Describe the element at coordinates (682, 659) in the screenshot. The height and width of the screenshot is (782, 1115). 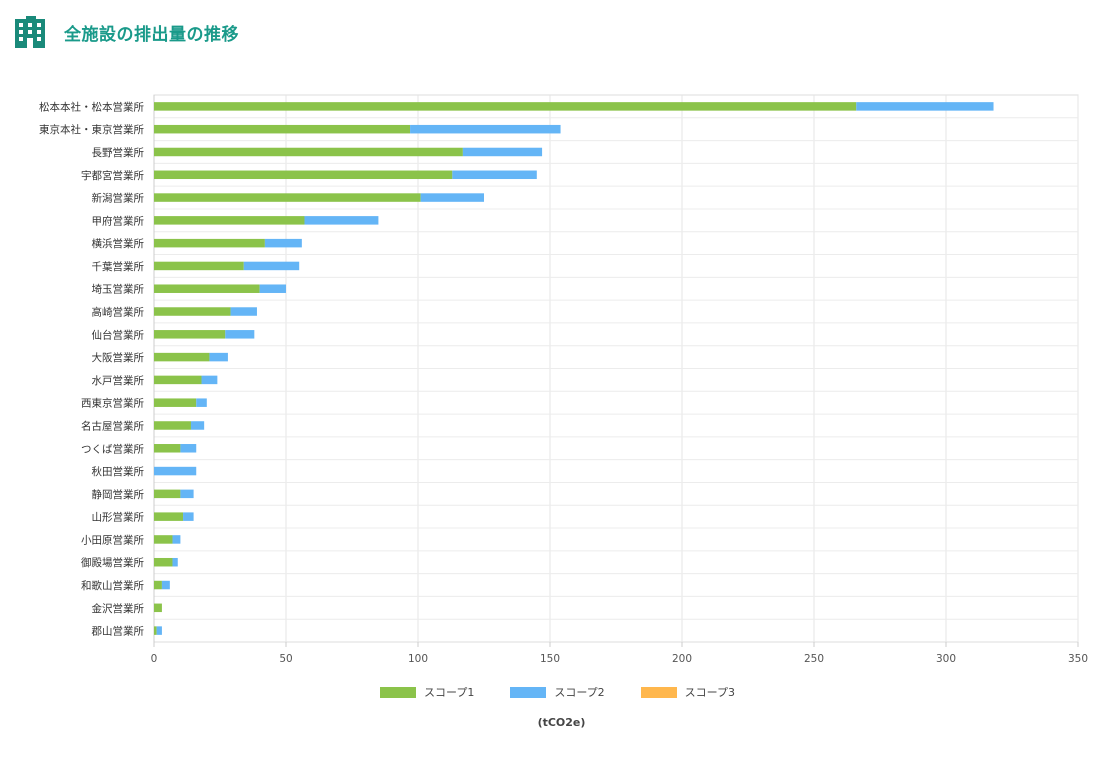
I see `x-tick-label: 200` at that location.